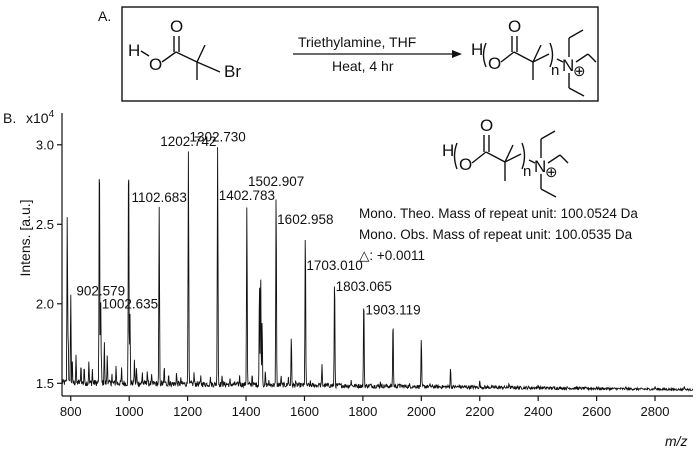 This screenshot has width=700, height=453. Describe the element at coordinates (9, 118) in the screenshot. I see `panel-b-label: B.` at that location.